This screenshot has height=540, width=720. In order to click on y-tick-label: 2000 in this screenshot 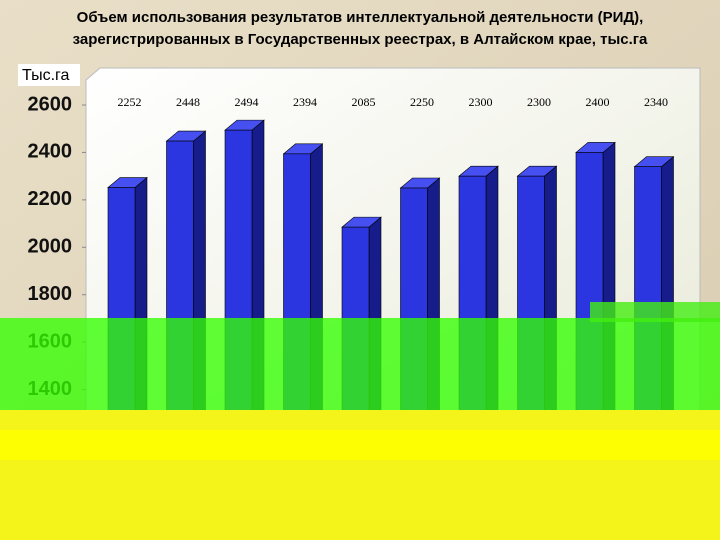, I will do `click(50, 247)`.